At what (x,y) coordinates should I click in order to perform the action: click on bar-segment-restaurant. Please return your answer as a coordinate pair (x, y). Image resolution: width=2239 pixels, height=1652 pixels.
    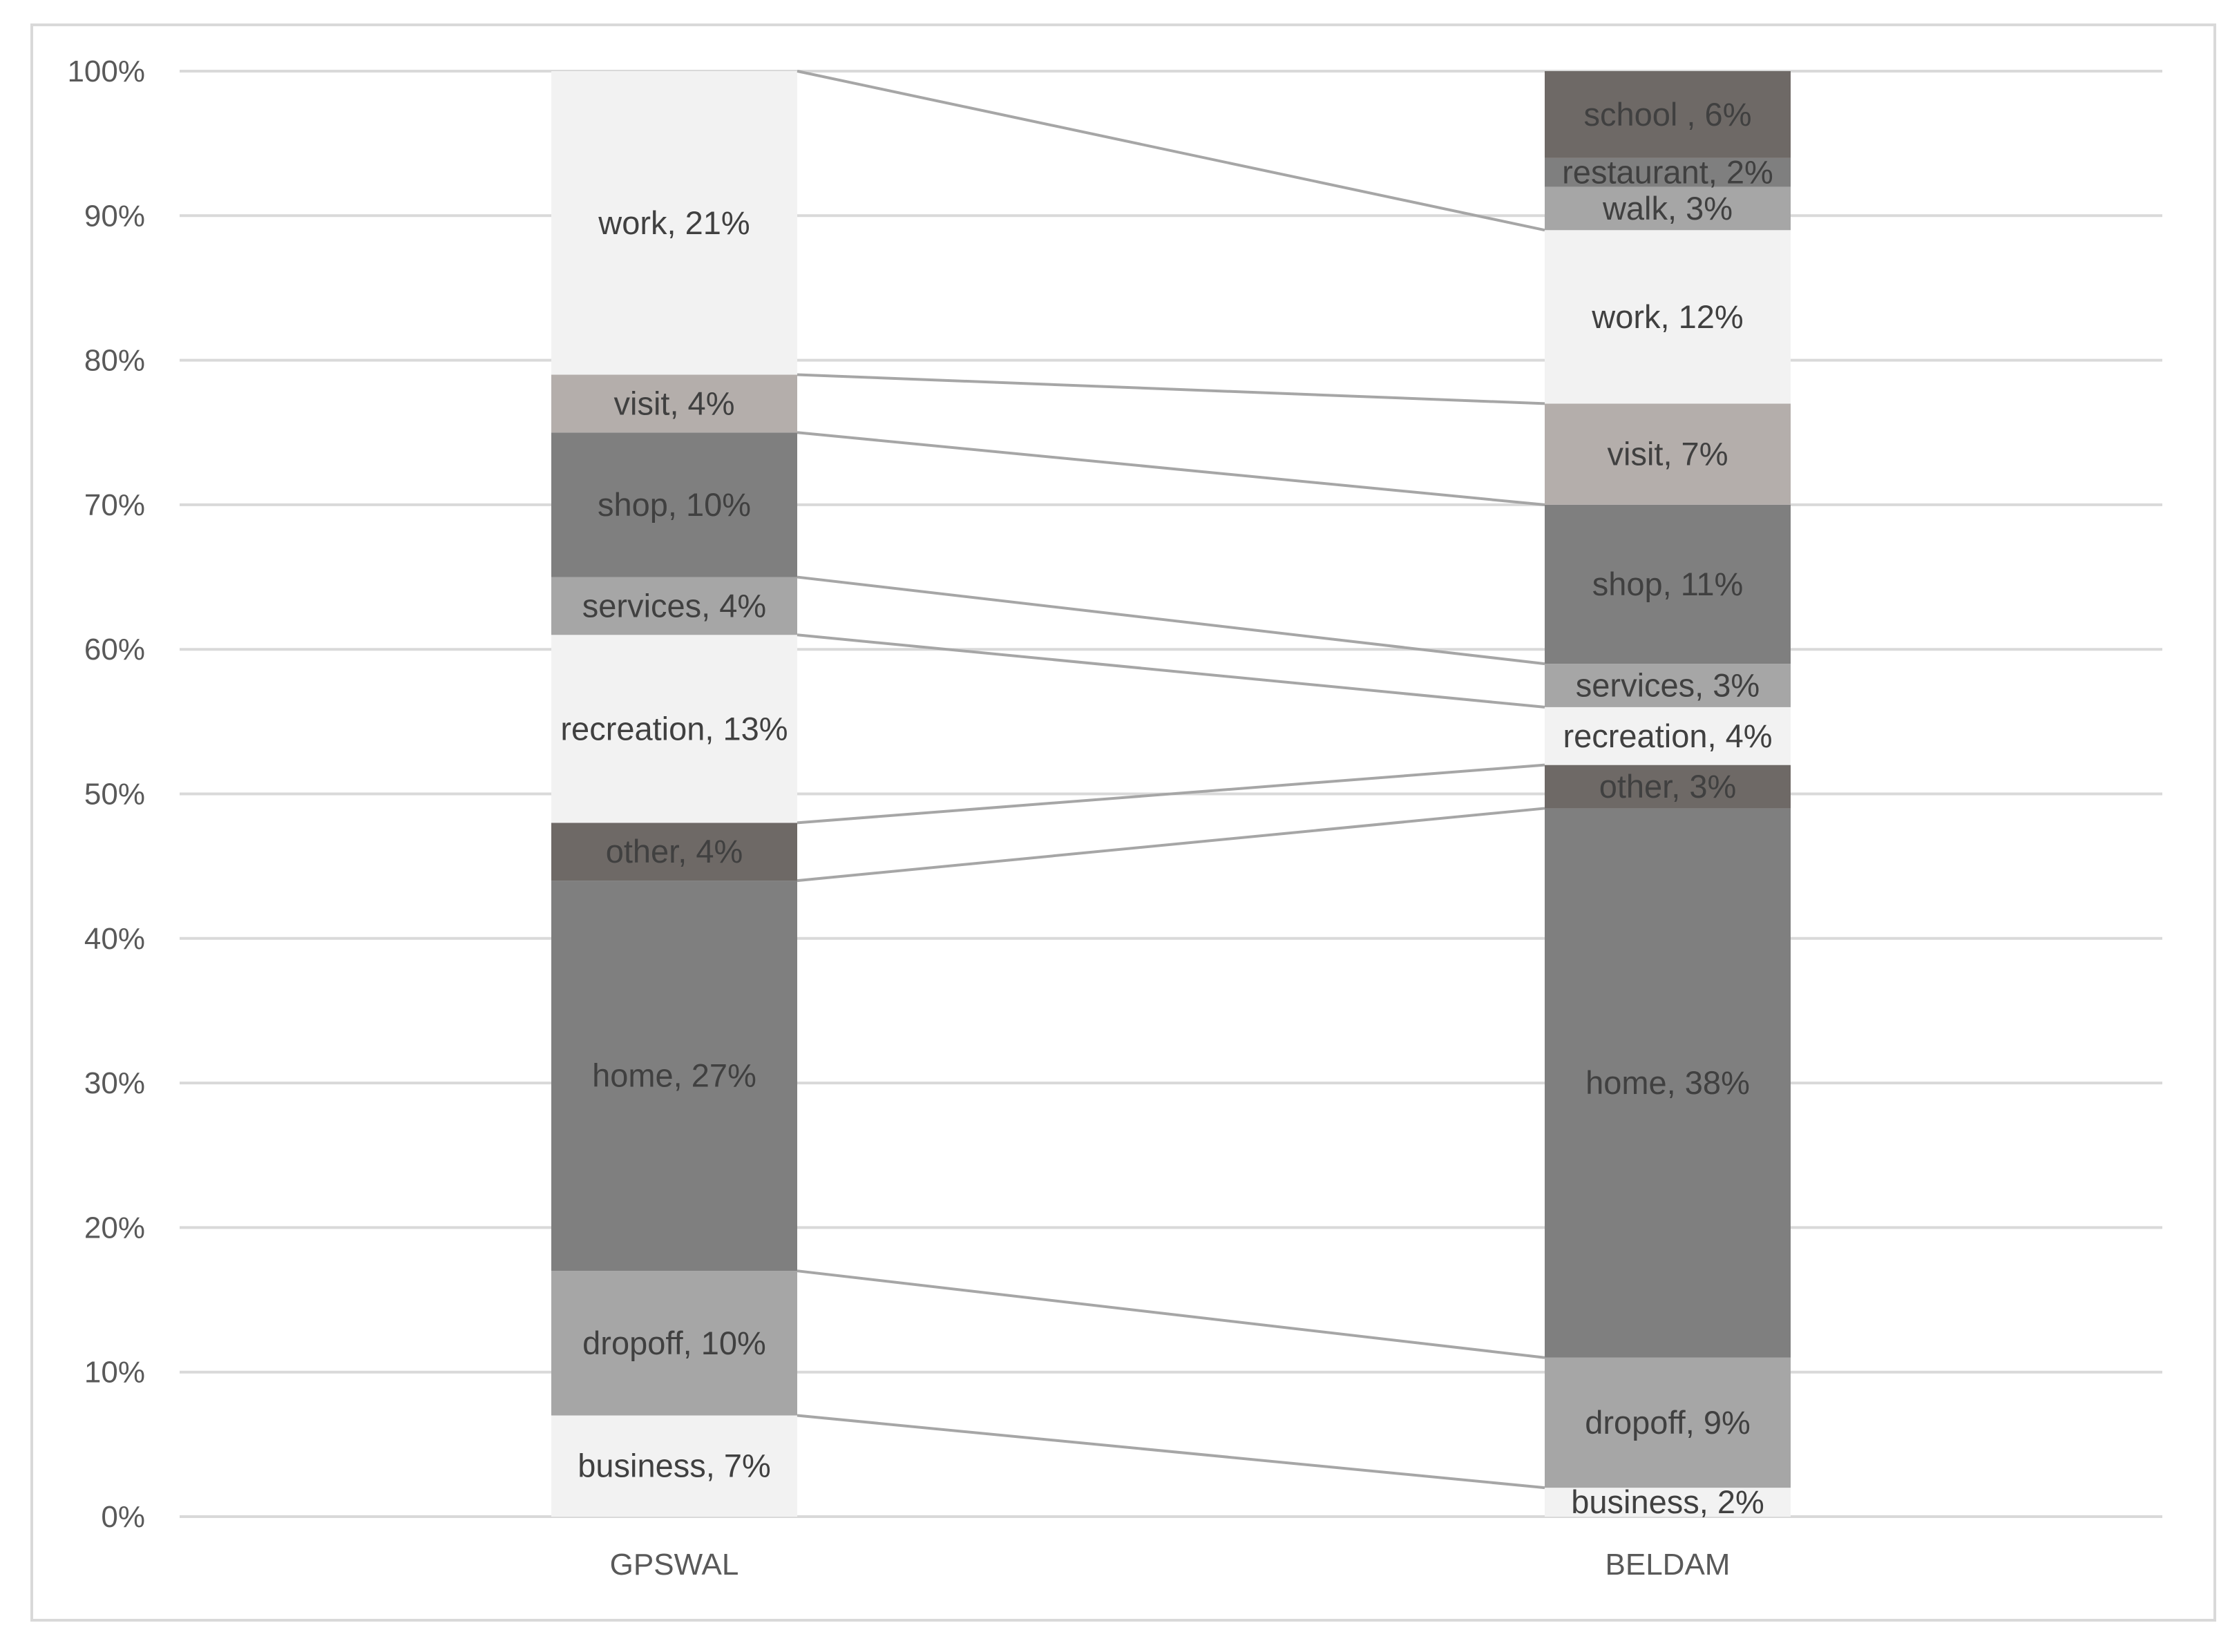
    Looking at the image, I should click on (1668, 172).